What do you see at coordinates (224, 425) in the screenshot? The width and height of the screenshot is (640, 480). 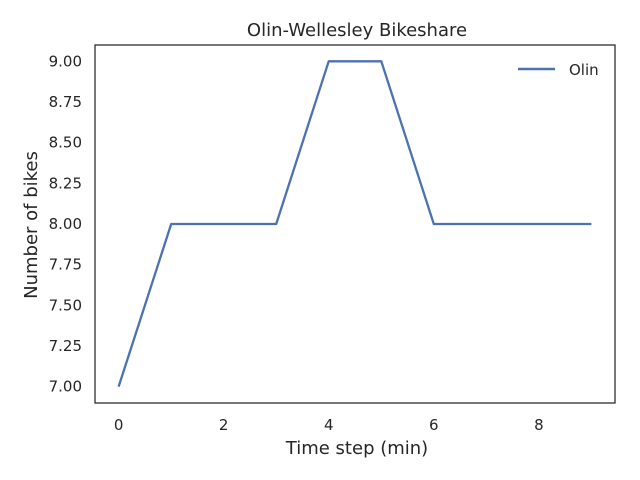 I see `x-tick-label: 2` at bounding box center [224, 425].